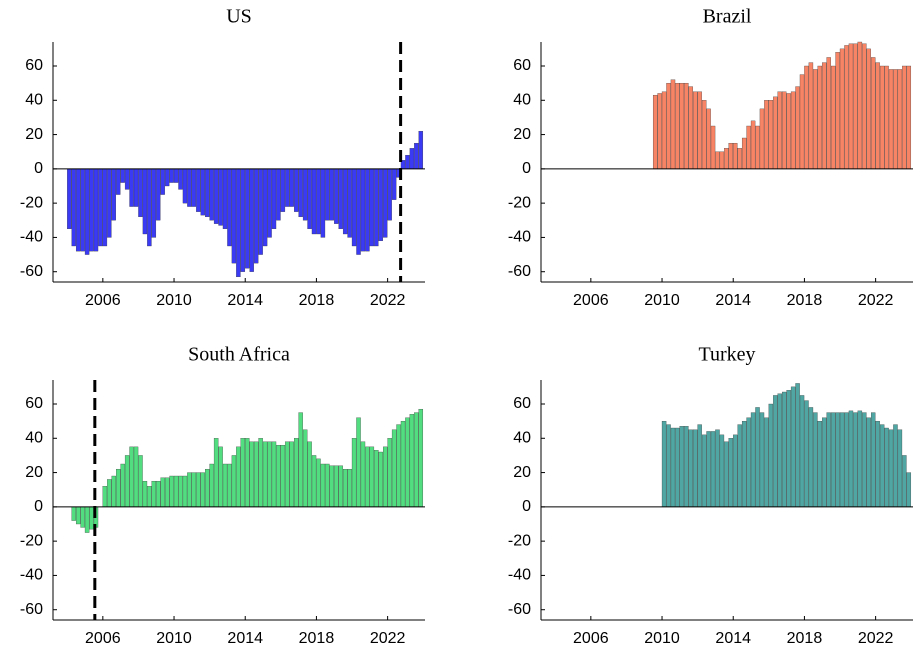  Describe the element at coordinates (239, 17) in the screenshot. I see `panel-title: US` at that location.